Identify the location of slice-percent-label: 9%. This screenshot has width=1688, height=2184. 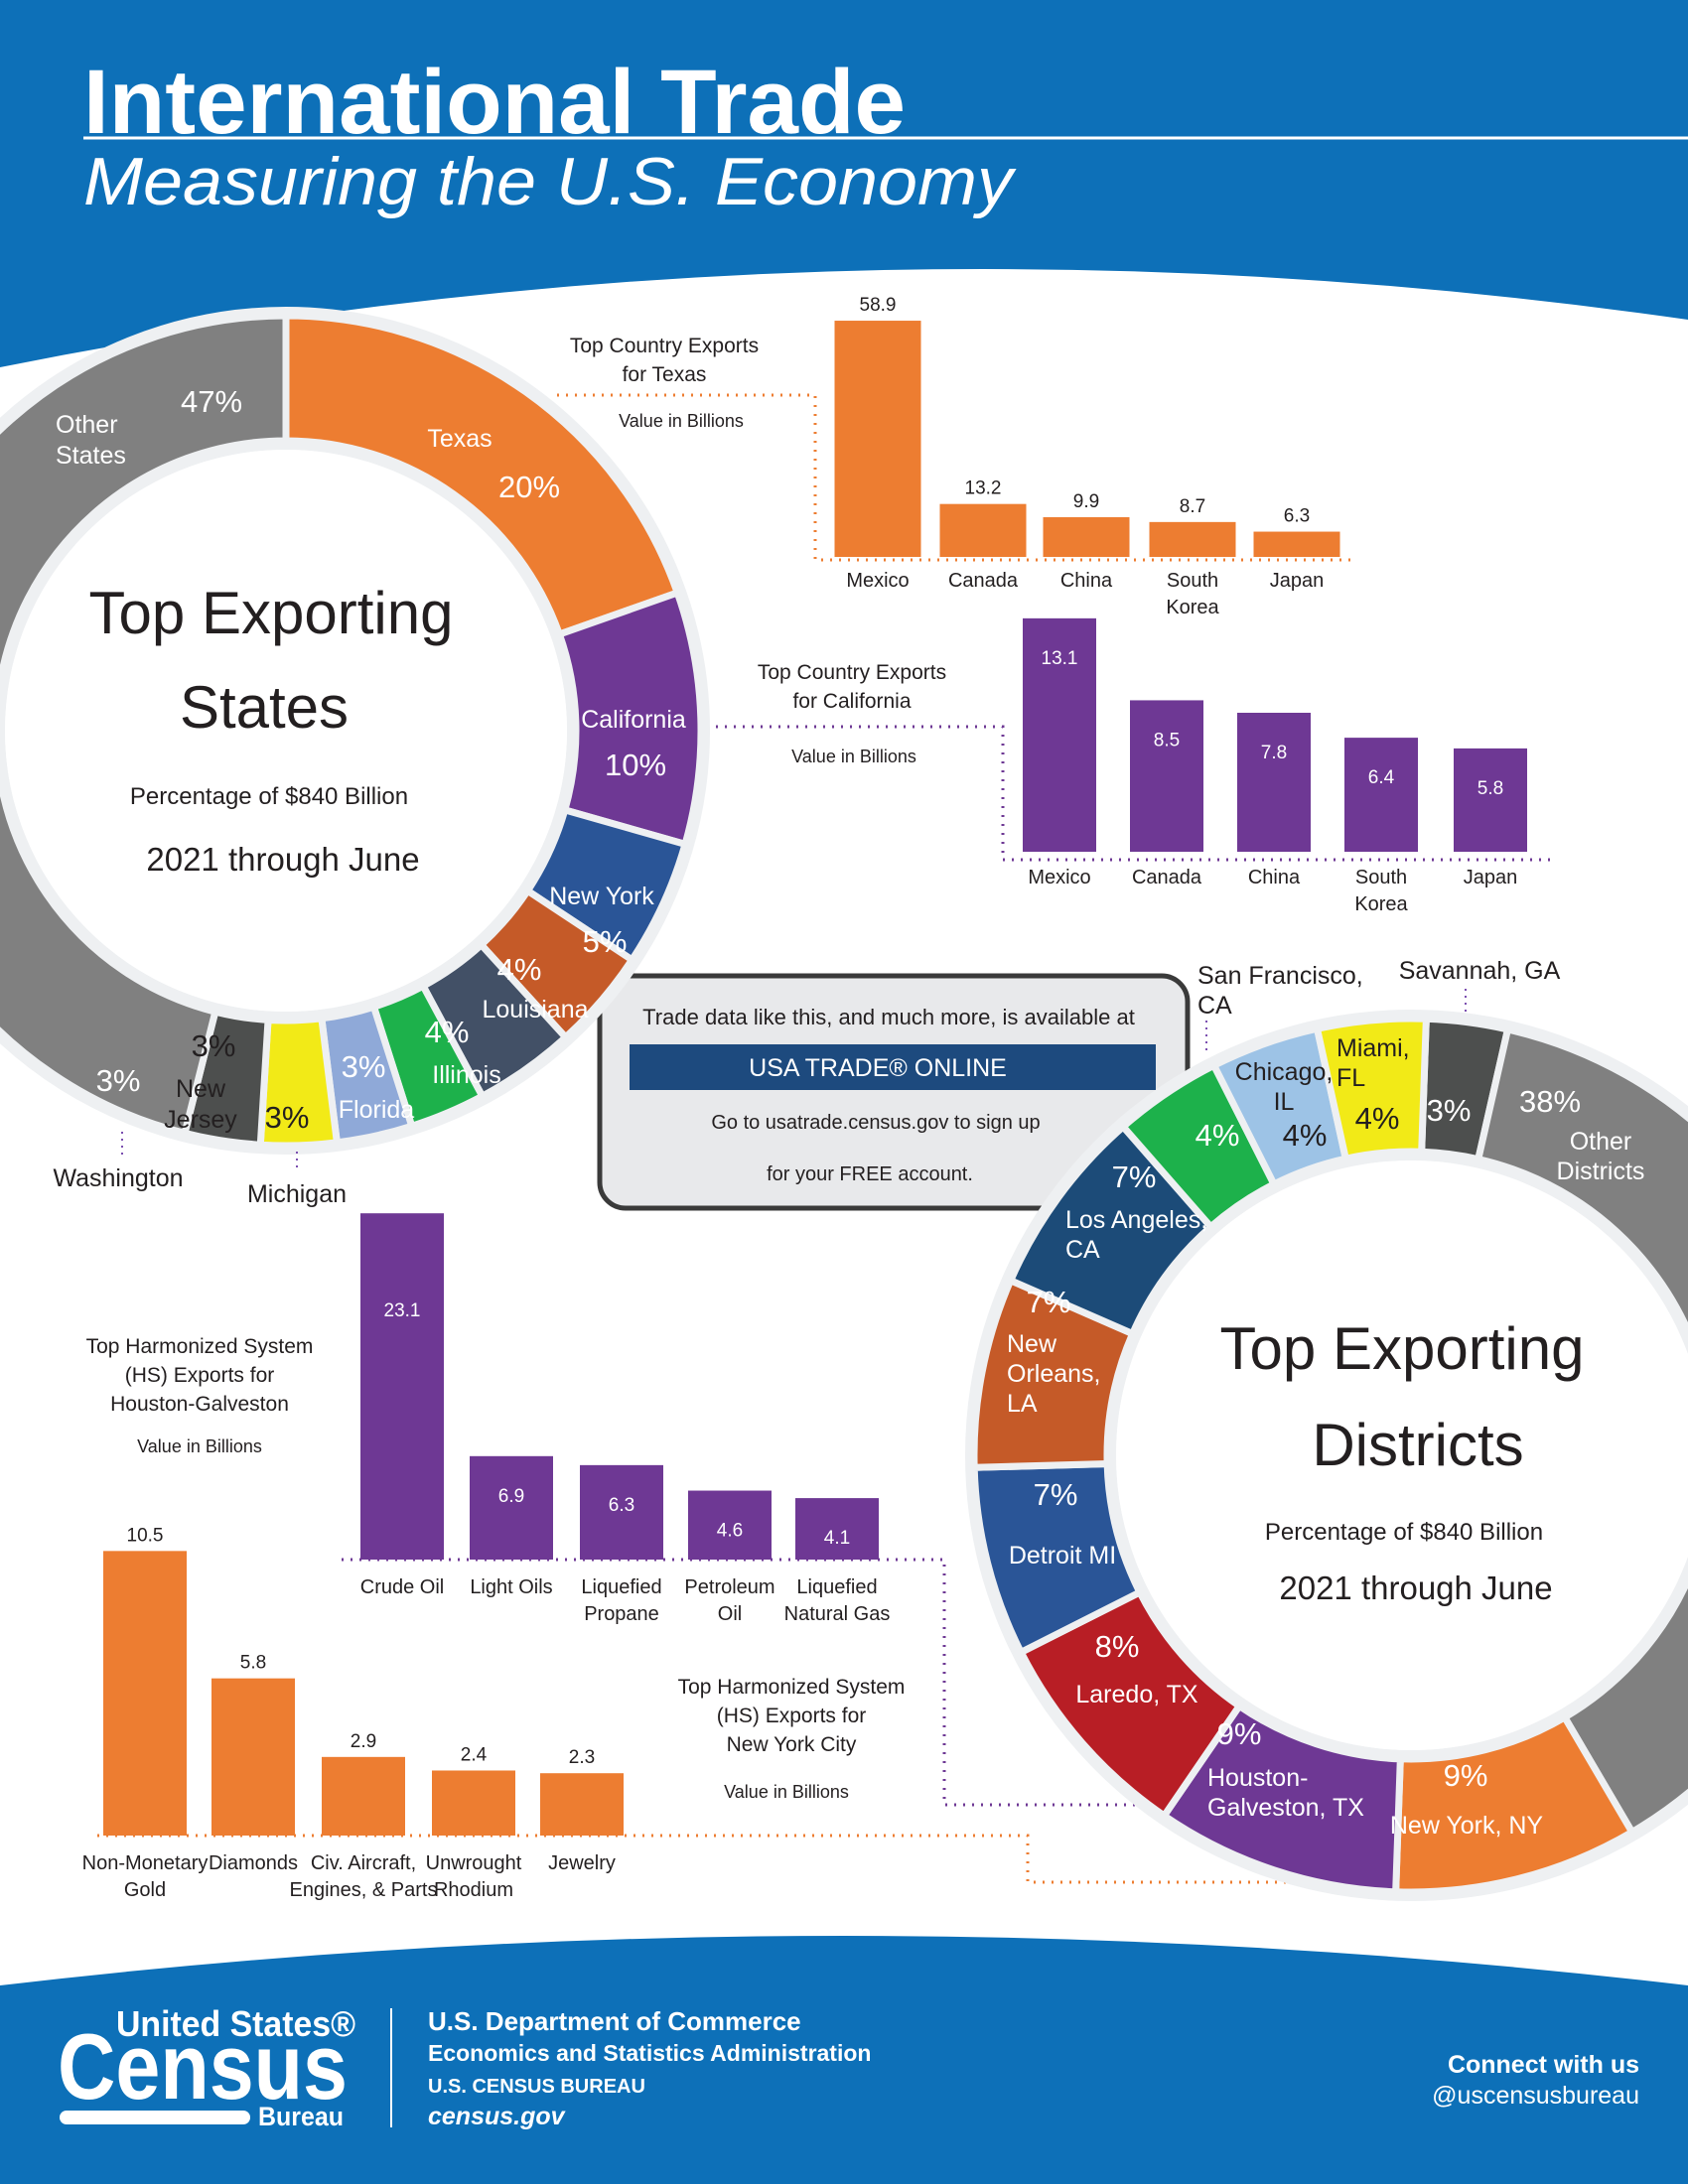
(1239, 1733).